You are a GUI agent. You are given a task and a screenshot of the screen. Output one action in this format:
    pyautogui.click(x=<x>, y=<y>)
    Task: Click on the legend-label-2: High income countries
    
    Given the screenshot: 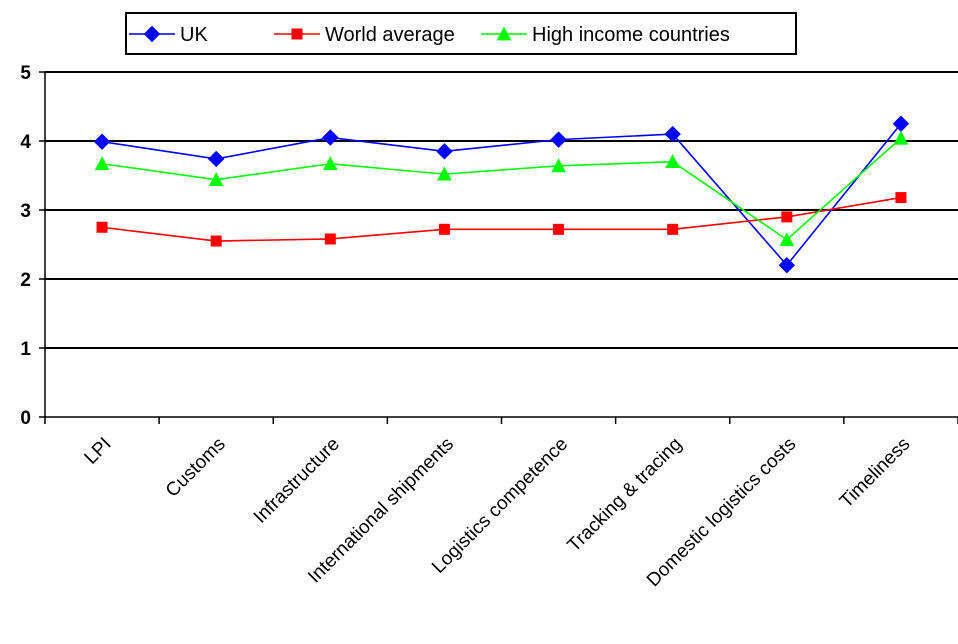 What is the action you would take?
    pyautogui.click(x=631, y=35)
    